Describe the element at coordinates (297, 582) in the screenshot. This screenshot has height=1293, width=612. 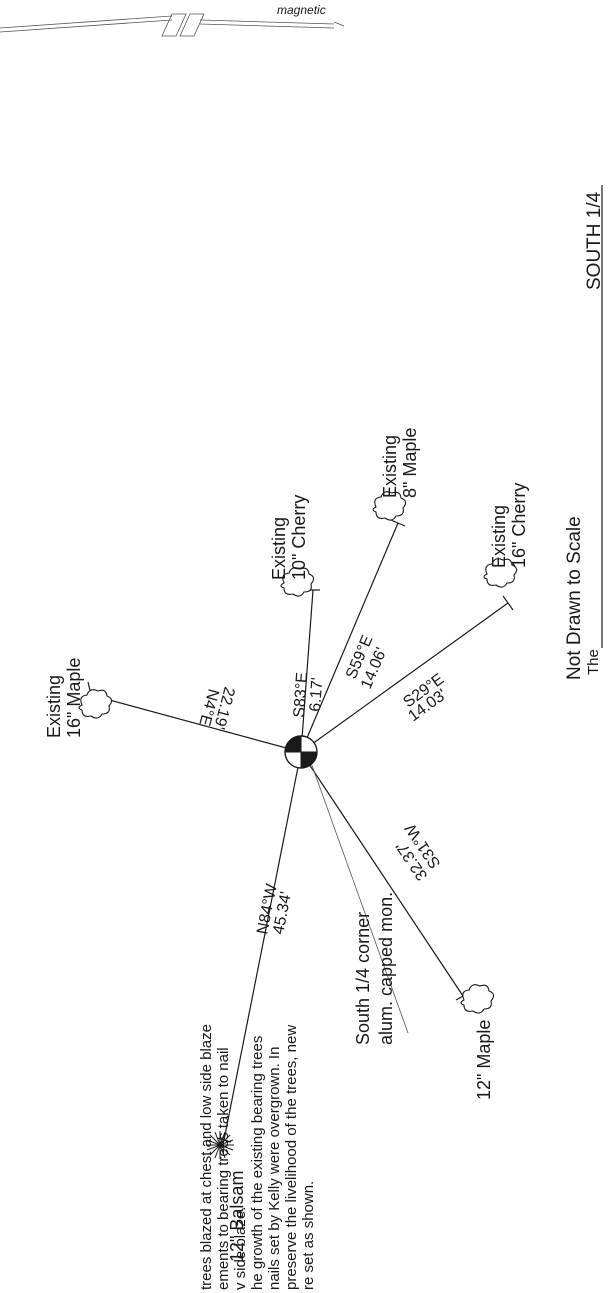
I see `tree-icon-10-cherry` at that location.